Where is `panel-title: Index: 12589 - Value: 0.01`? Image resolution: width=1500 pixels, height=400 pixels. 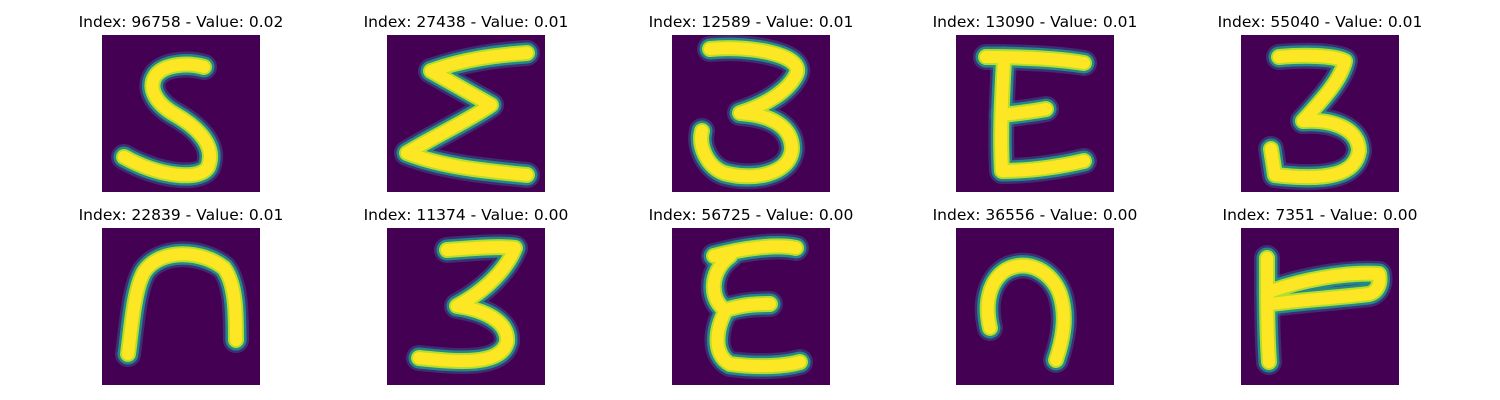 panel-title: Index: 12589 - Value: 0.01 is located at coordinates (751, 22).